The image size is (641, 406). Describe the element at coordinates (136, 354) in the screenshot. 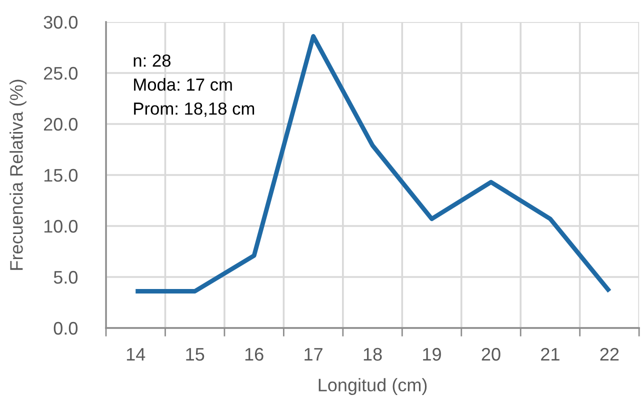

I see `x-tick-label: 14` at that location.